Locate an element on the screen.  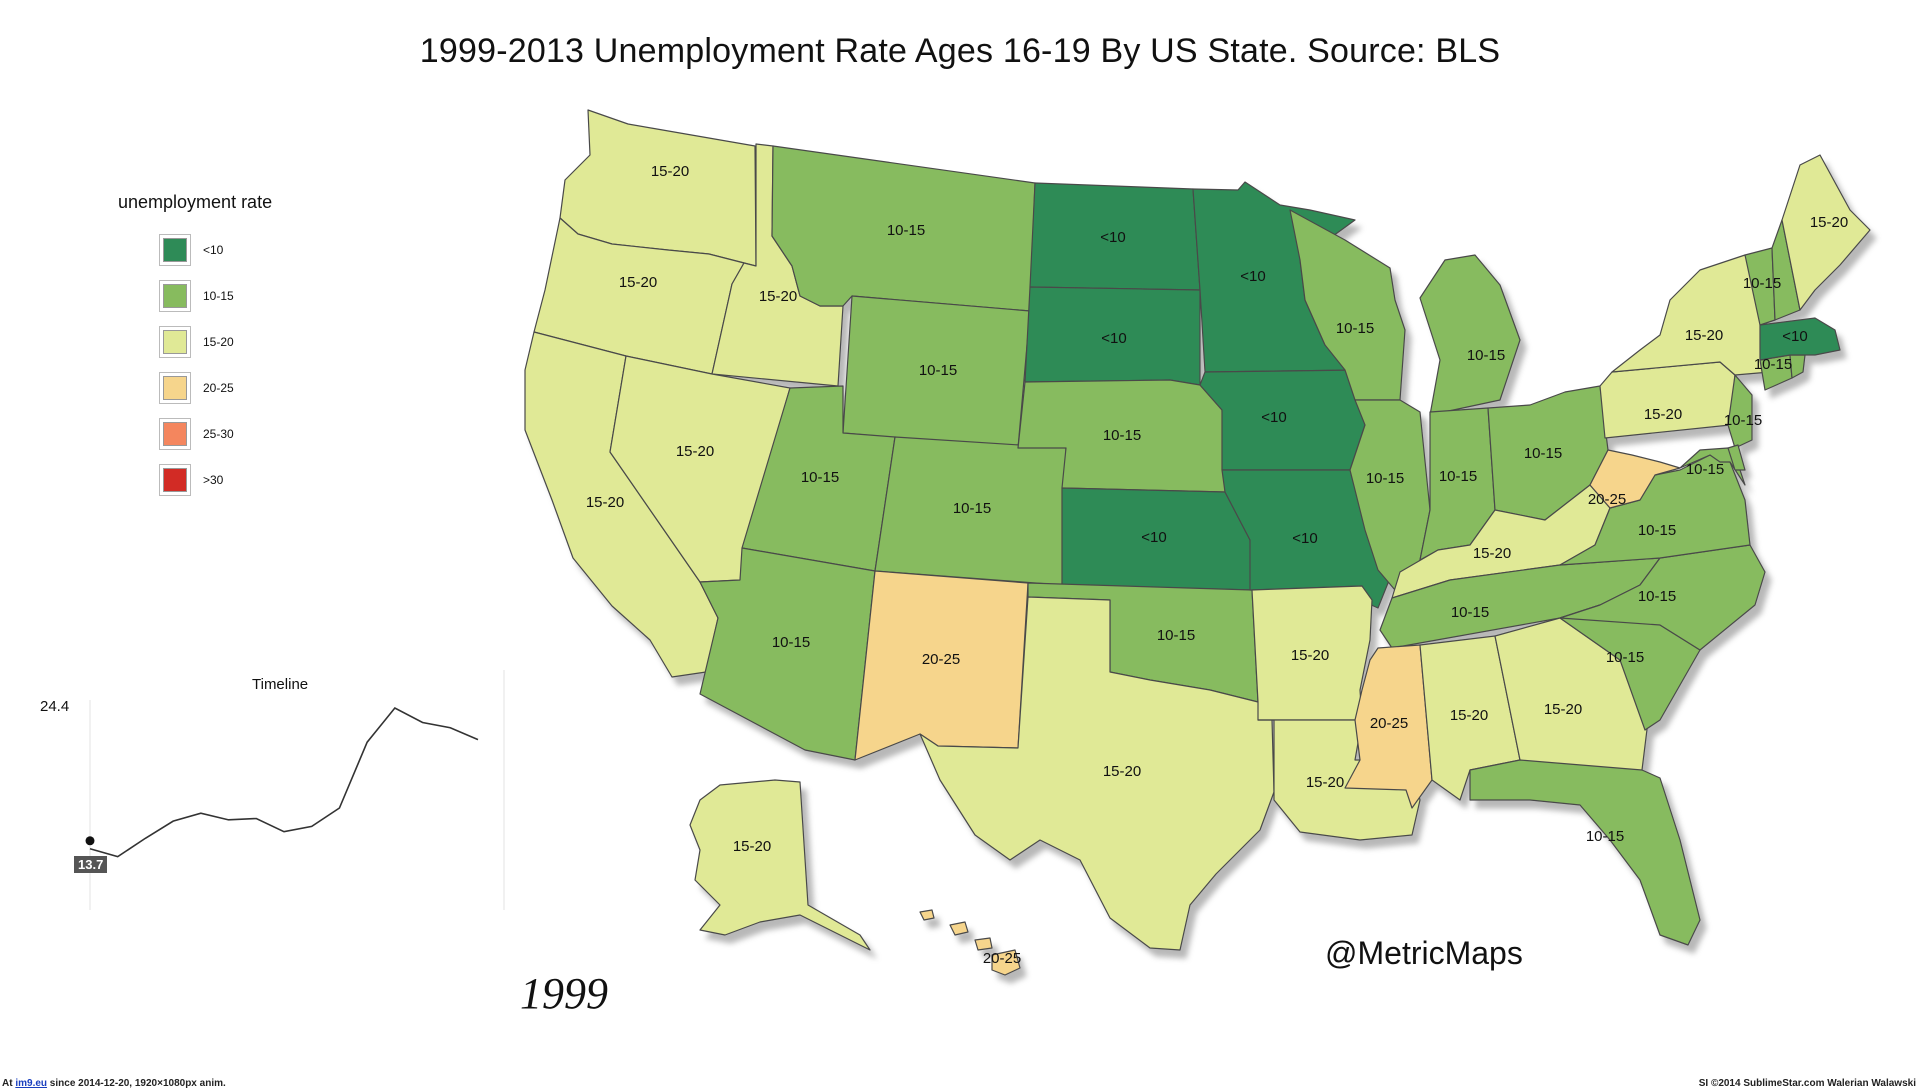
timeline-current-value: 13.7 is located at coordinates (91, 864).